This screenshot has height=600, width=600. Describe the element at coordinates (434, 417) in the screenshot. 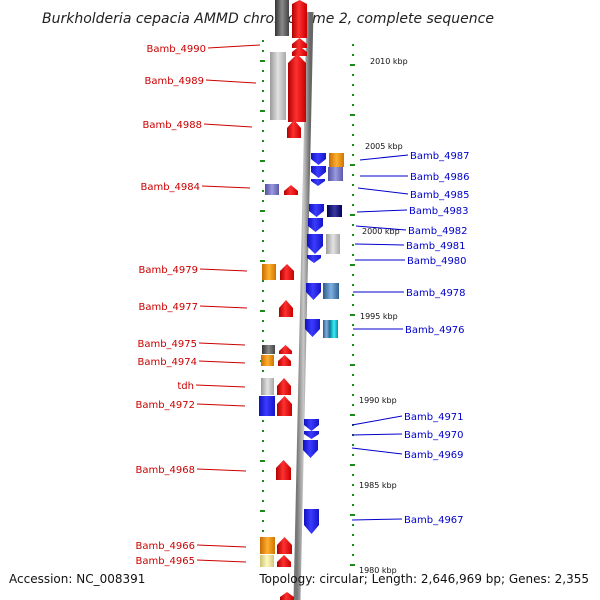

I see `gene-label-right: Bamb_4971` at that location.